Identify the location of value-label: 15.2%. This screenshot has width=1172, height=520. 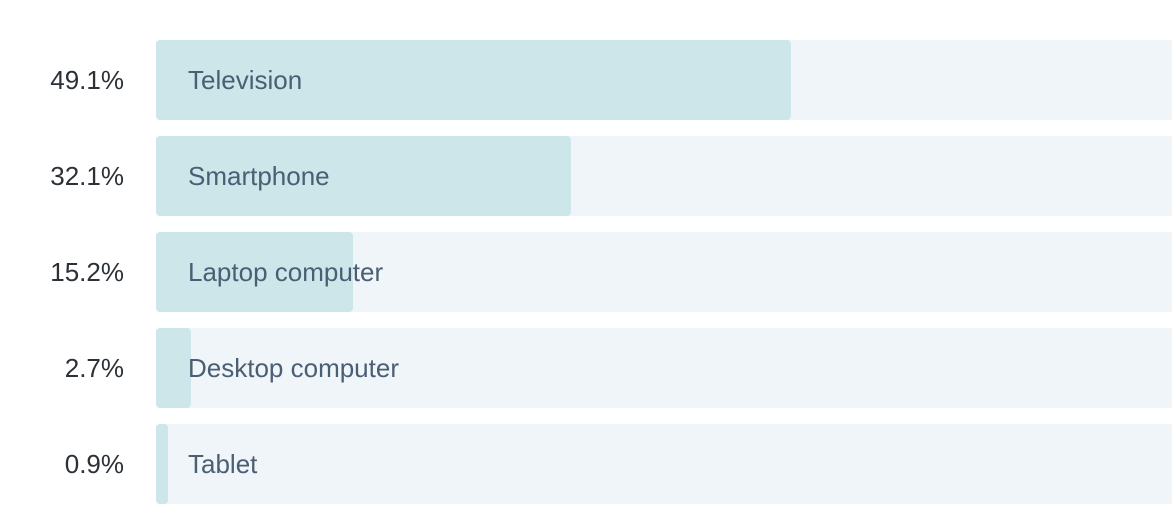
(87, 272).